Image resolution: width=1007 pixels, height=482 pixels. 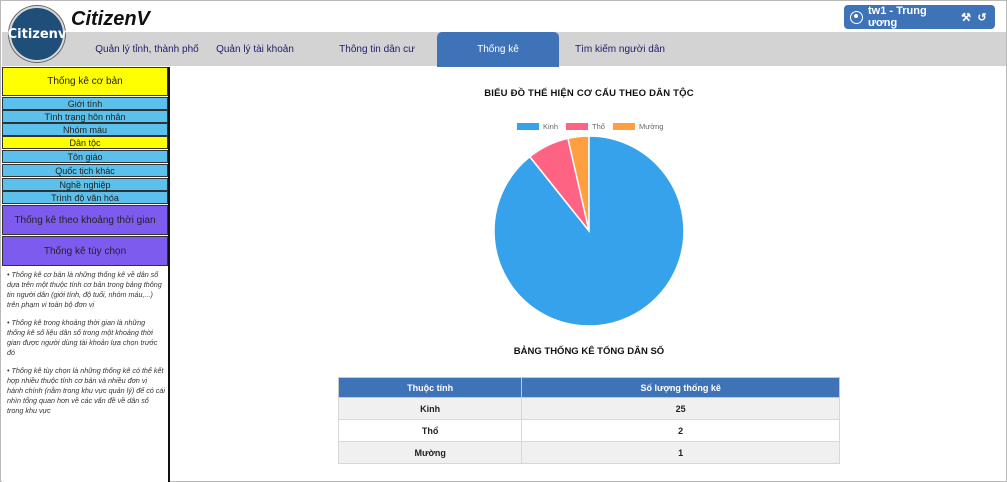 What do you see at coordinates (430, 387) in the screenshot?
I see `header-attribute: Thuộc tính` at bounding box center [430, 387].